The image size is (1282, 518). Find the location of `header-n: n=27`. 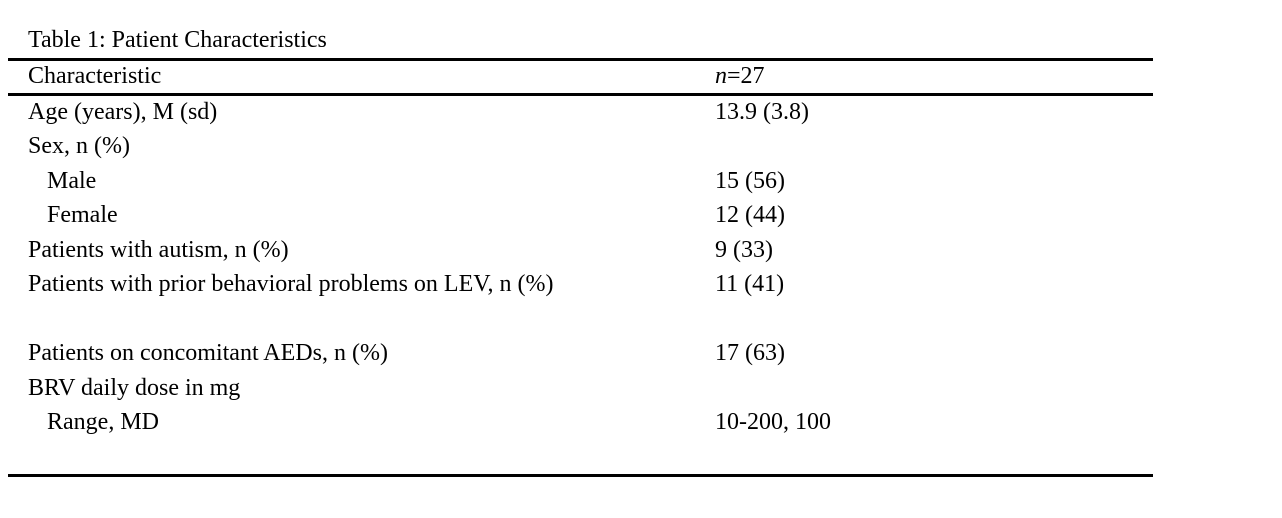

header-n: n=27 is located at coordinates (998, 76).